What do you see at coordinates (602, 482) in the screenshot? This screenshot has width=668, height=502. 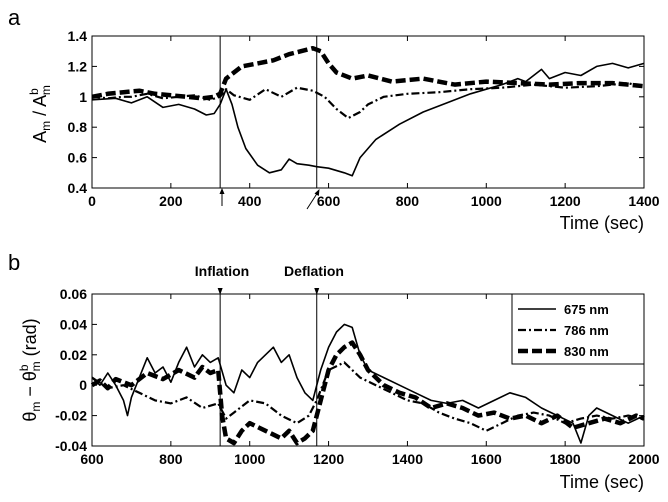 I see `panel-b-xlabel: Time (sec)` at bounding box center [602, 482].